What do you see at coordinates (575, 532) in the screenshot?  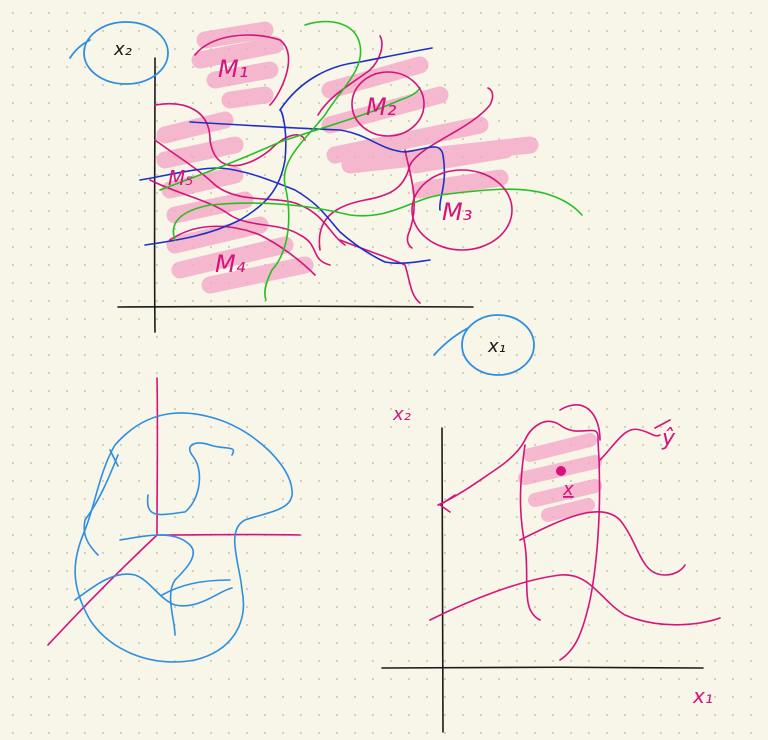 I see `br-magenta-curves` at bounding box center [575, 532].